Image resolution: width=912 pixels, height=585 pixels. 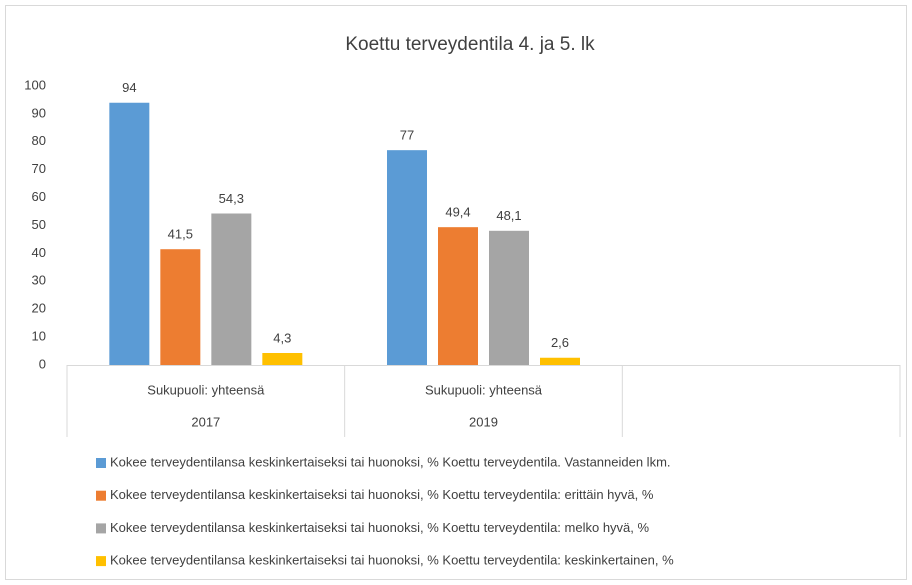 What do you see at coordinates (508, 215) in the screenshot?
I see `data-label: 48,1` at bounding box center [508, 215].